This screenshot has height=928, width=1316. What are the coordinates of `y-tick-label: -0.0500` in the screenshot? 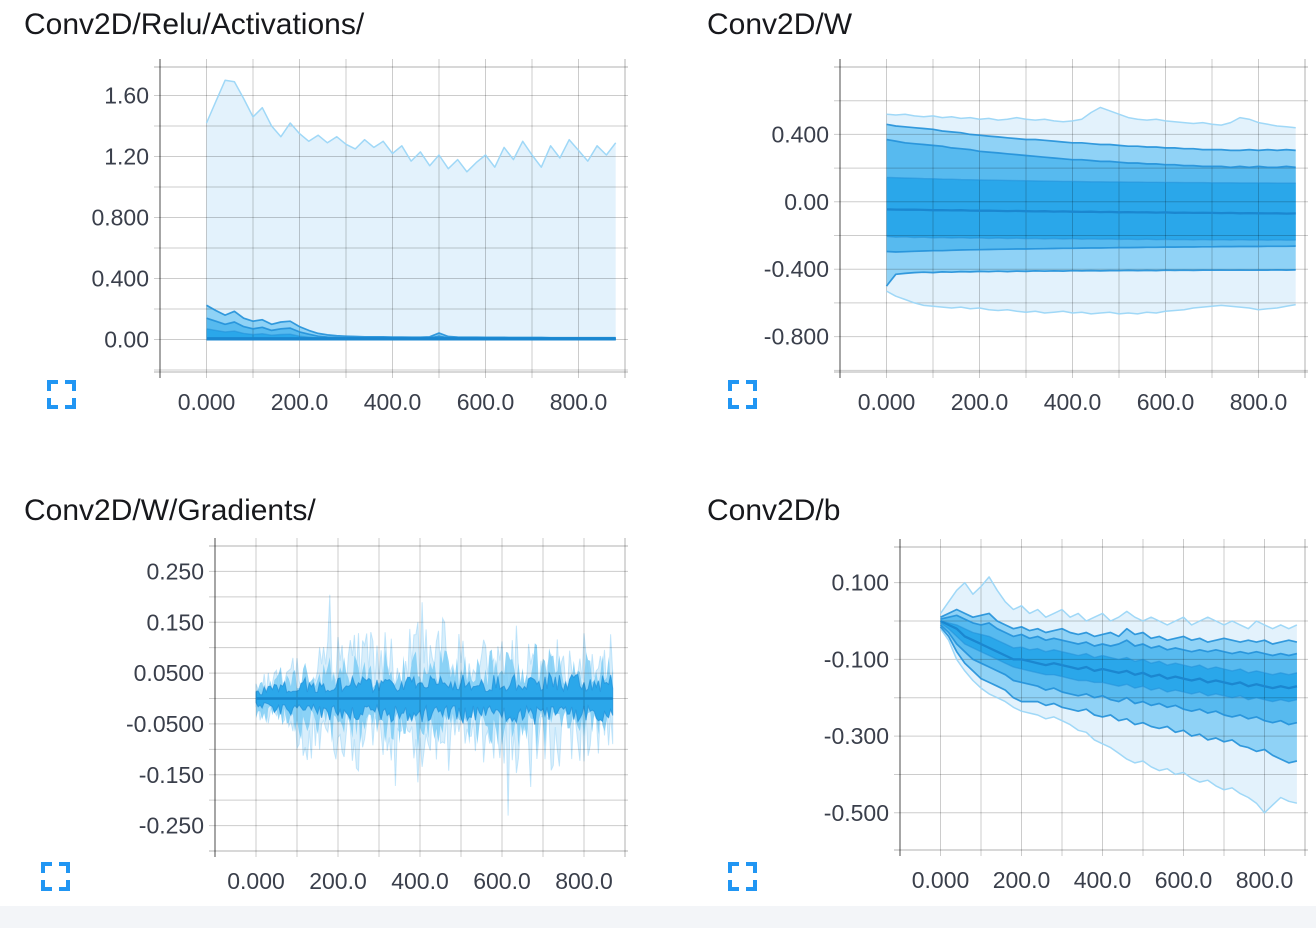 It's located at (165, 724).